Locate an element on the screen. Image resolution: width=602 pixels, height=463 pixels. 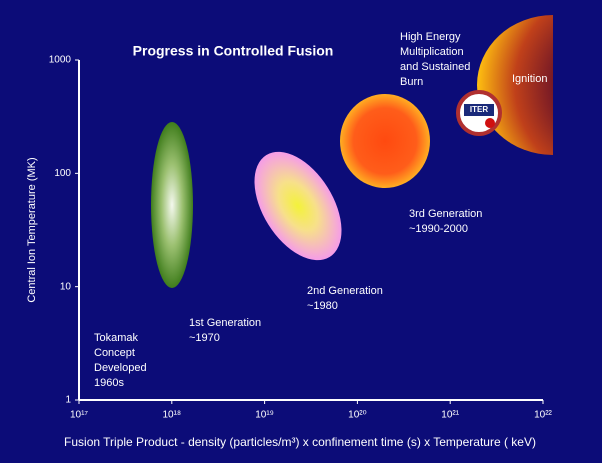
logo-text: ITER is located at coordinates (479, 109).